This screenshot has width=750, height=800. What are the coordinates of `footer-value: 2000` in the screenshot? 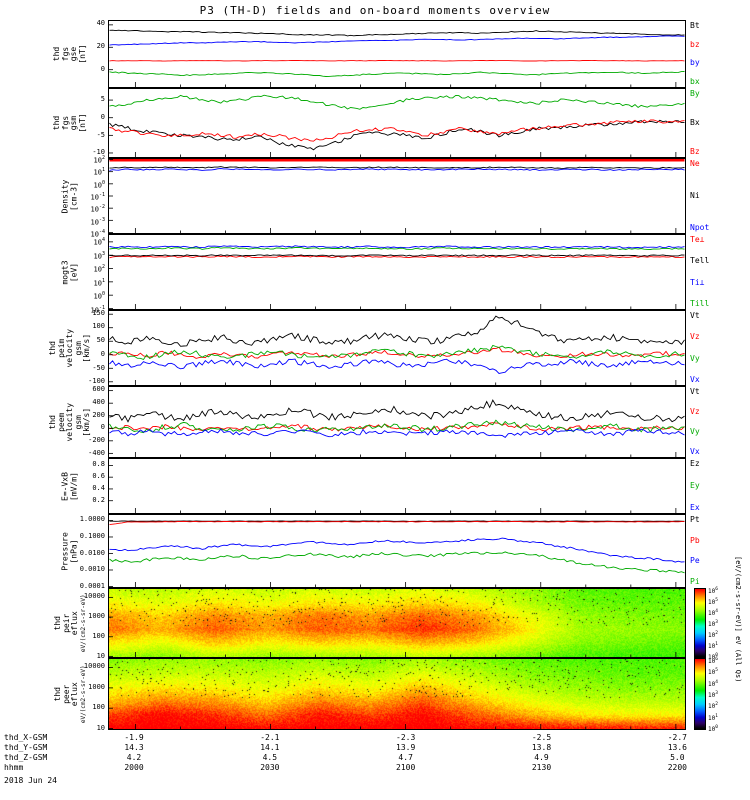 It's located at (134, 767).